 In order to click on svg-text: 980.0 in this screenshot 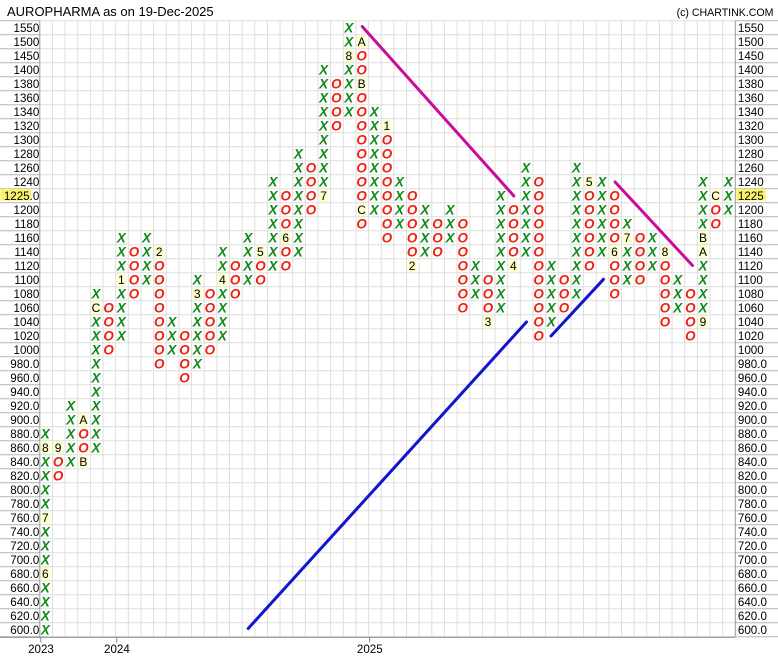, I will do `click(752, 364)`.